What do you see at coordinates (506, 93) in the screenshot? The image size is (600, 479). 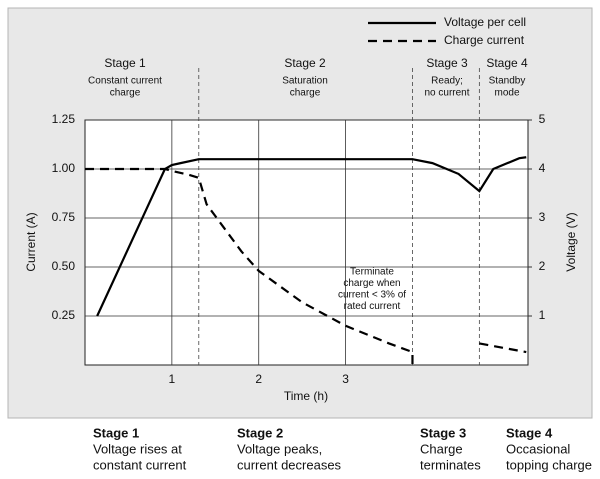 I see `stage-subtitle: mode` at bounding box center [506, 93].